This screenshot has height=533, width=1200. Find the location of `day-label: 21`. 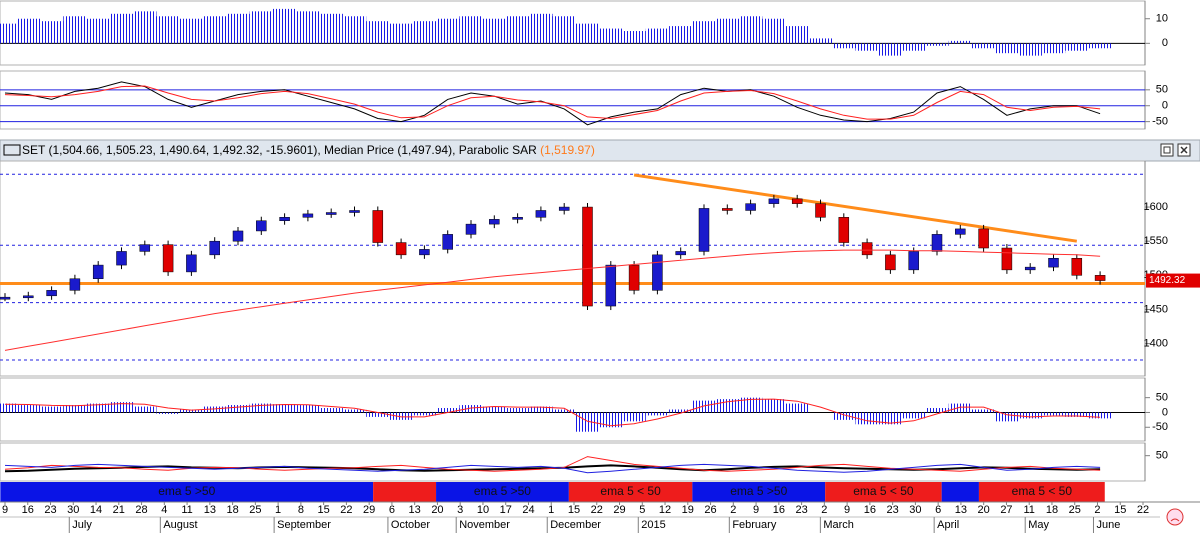

day-label: 21 is located at coordinates (119, 510).